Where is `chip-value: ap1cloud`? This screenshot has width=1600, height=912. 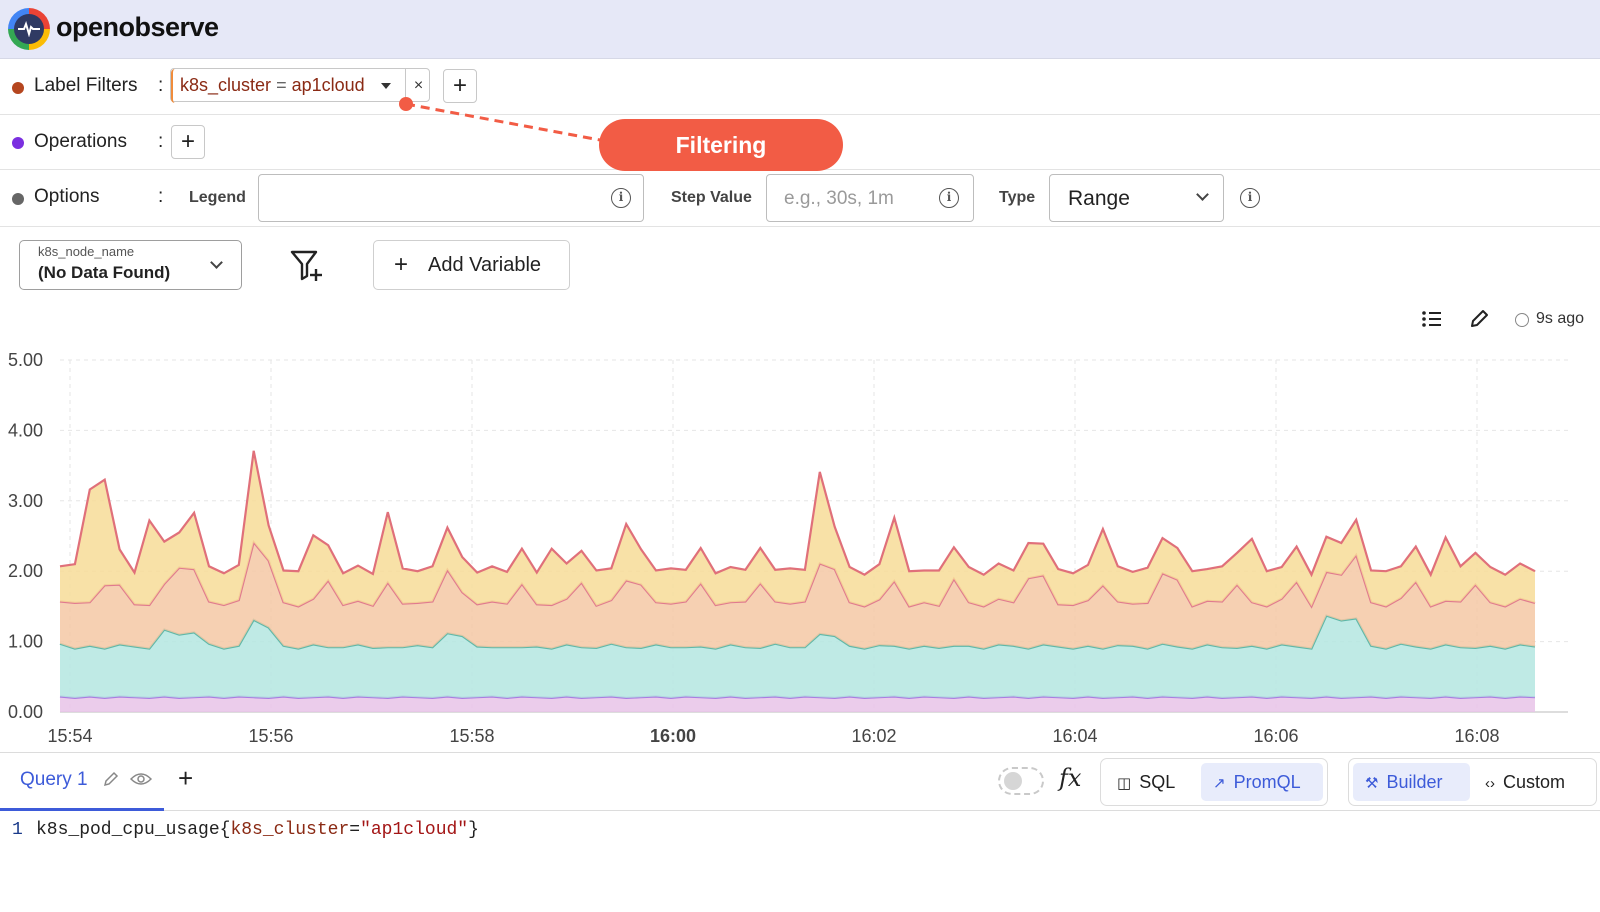 chip-value: ap1cloud is located at coordinates (328, 85).